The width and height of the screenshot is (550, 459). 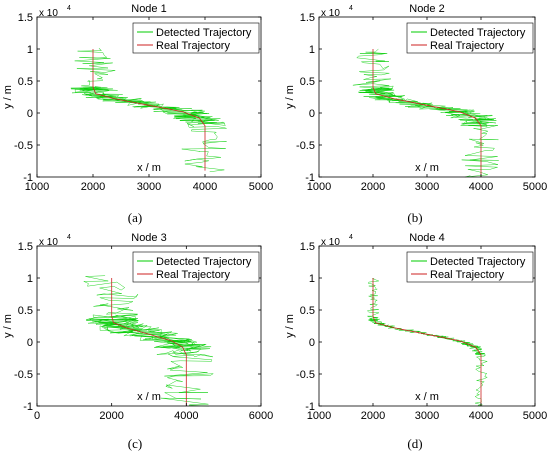 What do you see at coordinates (415, 443) in the screenshot?
I see `caption-d: (d)` at bounding box center [415, 443].